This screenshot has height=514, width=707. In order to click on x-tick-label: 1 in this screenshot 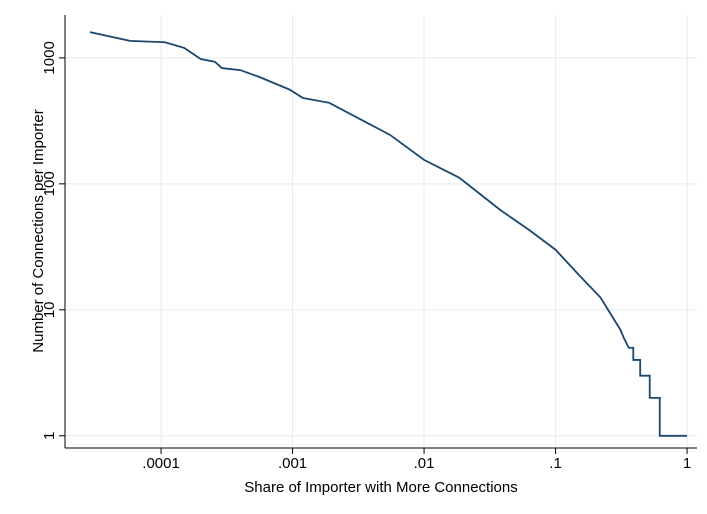, I will do `click(687, 463)`.